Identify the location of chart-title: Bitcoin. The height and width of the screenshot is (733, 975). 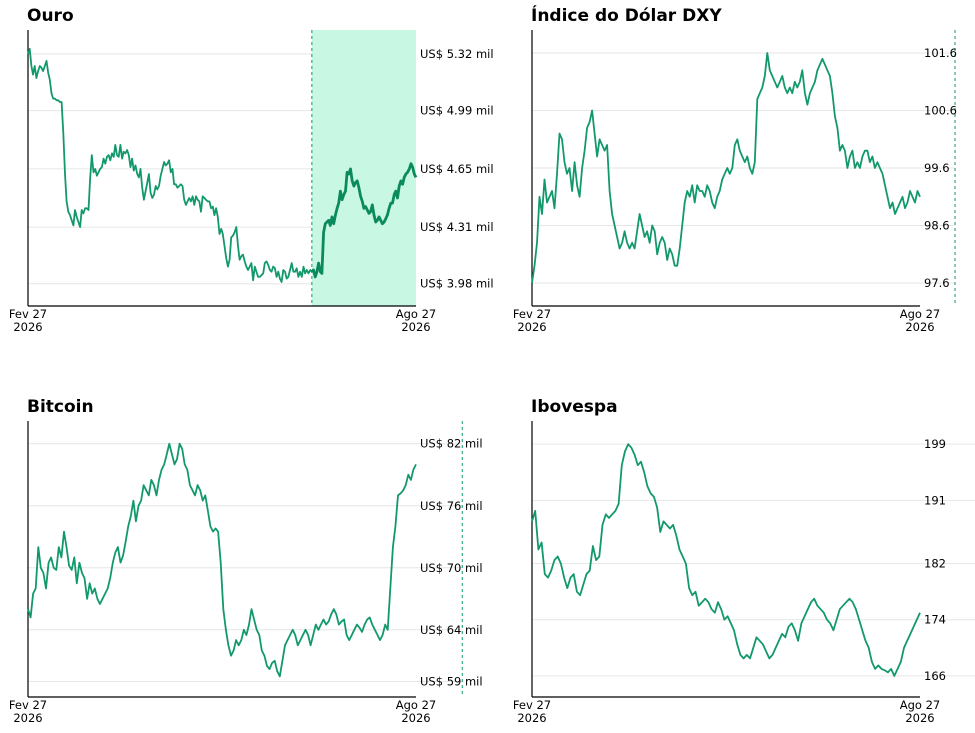
(60, 407).